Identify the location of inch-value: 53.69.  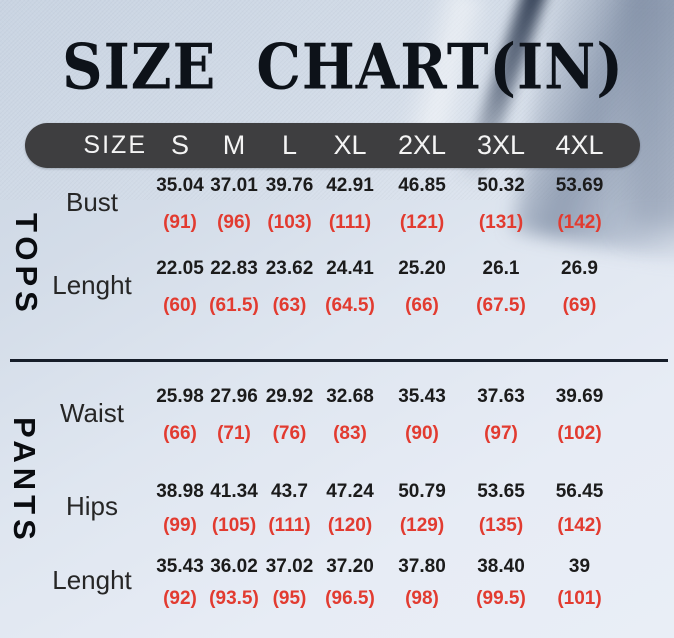
(579, 185).